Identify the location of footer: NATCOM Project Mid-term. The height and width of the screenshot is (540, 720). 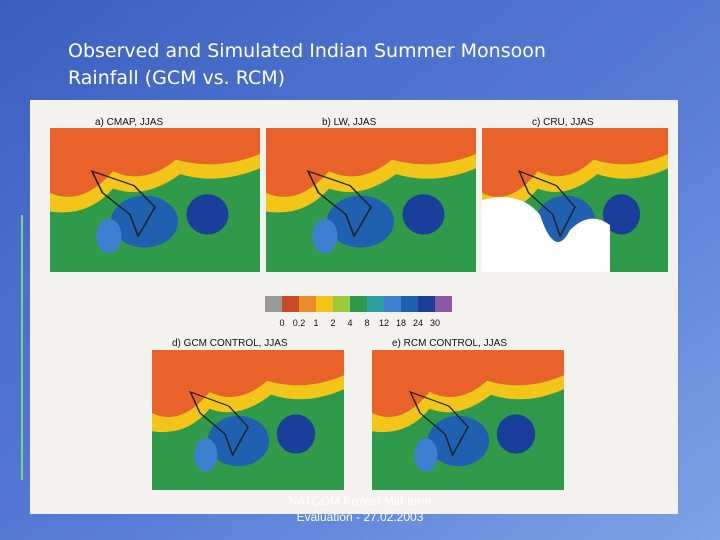
(360, 501).